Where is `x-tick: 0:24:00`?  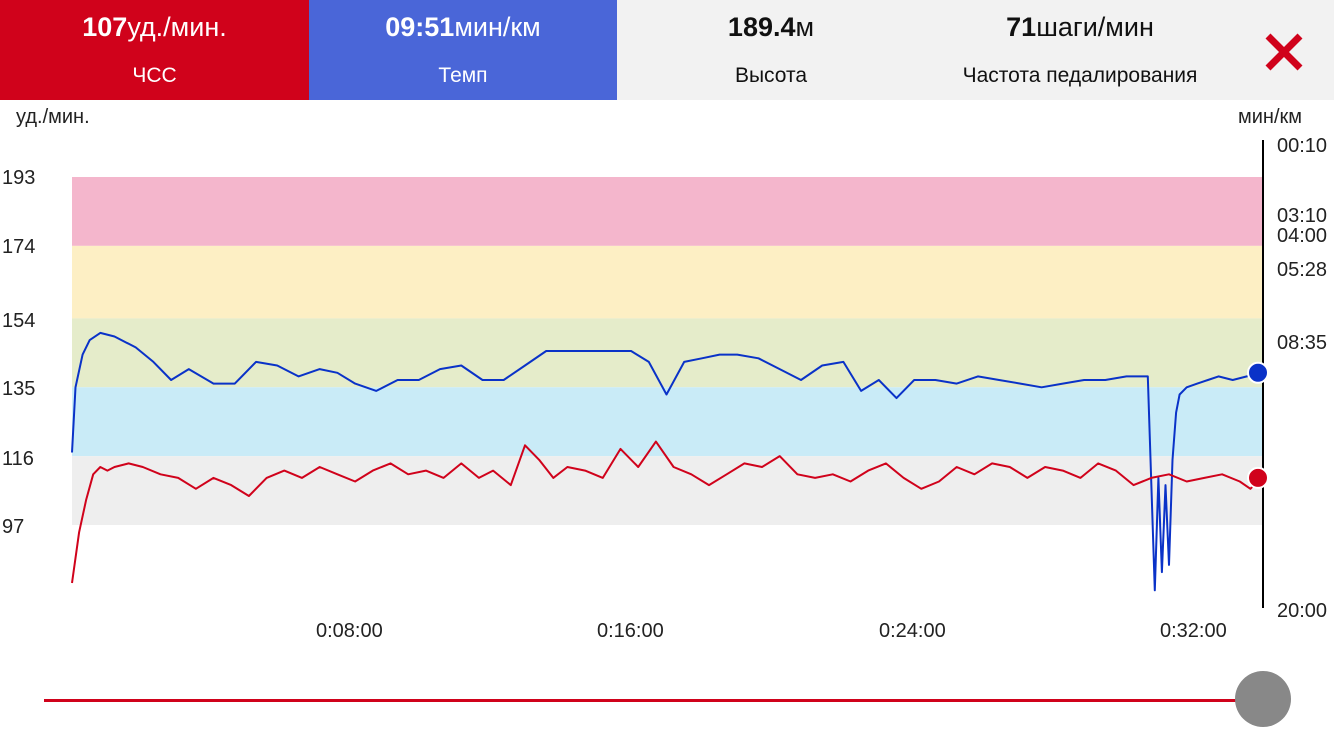
x-tick: 0:24:00 is located at coordinates (912, 631).